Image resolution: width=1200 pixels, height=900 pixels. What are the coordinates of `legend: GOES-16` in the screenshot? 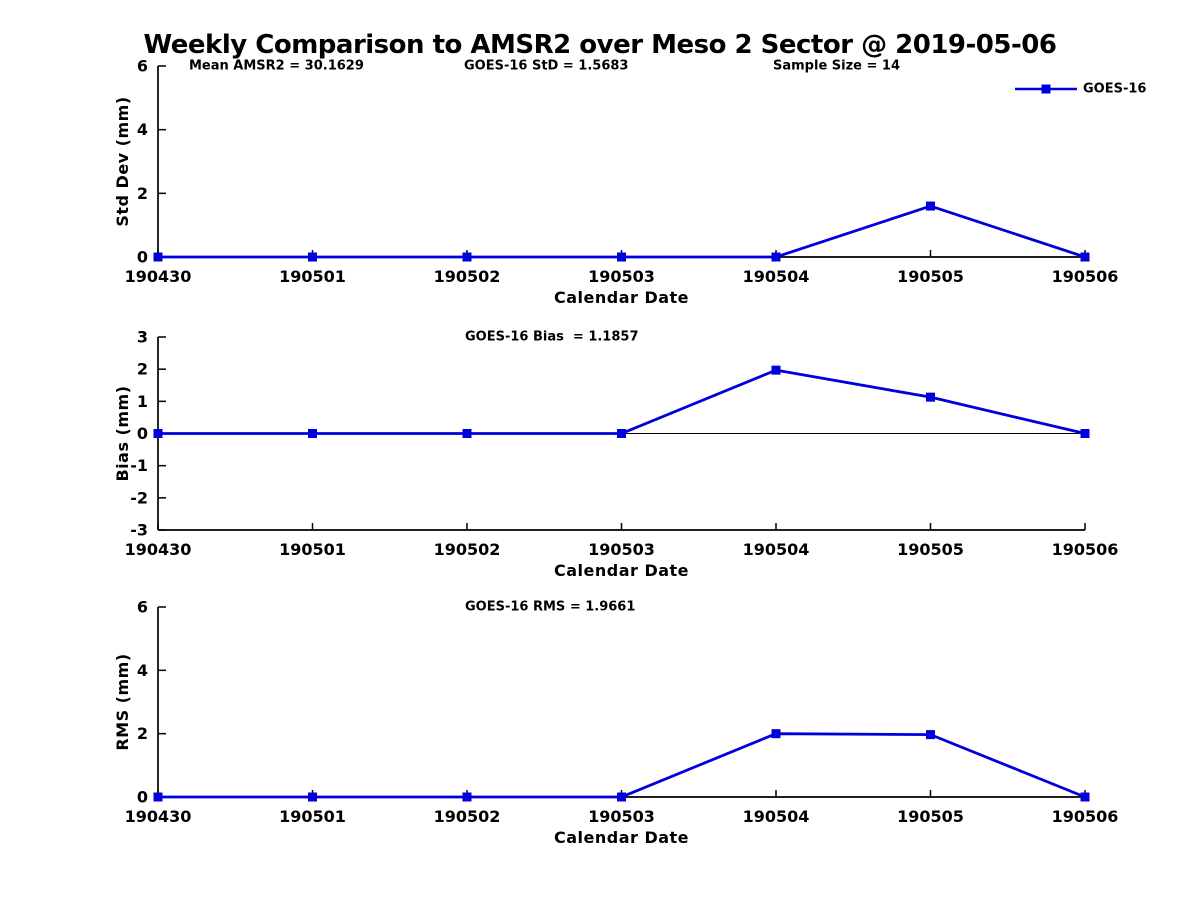 It's located at (1080, 89).